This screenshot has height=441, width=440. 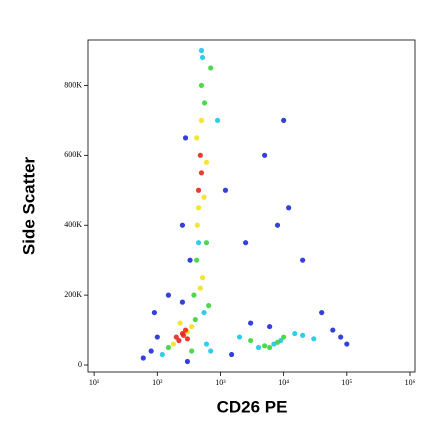 What do you see at coordinates (73, 84) in the screenshot?
I see `y-tick-label: 800K` at bounding box center [73, 84].